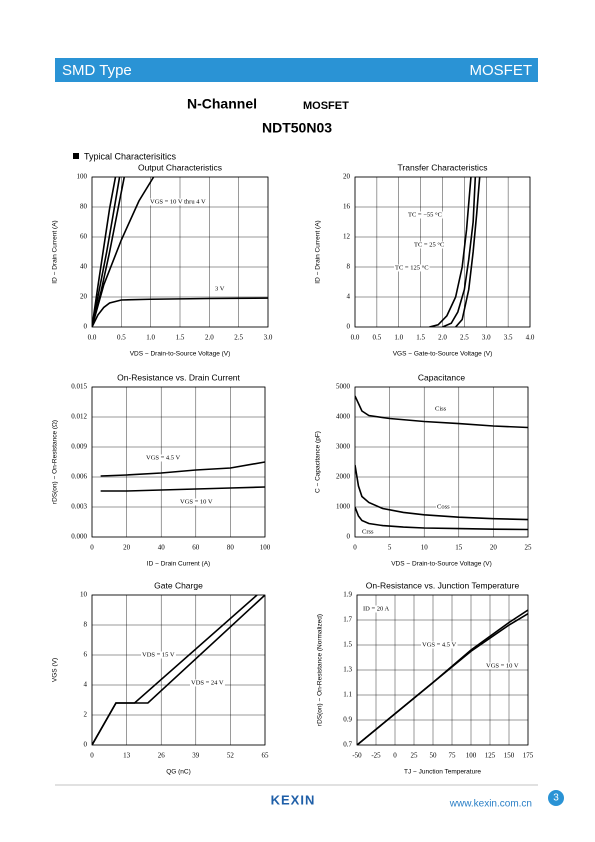  What do you see at coordinates (442, 338) in the screenshot?
I see `x-tick-label: 2.0` at bounding box center [442, 338].